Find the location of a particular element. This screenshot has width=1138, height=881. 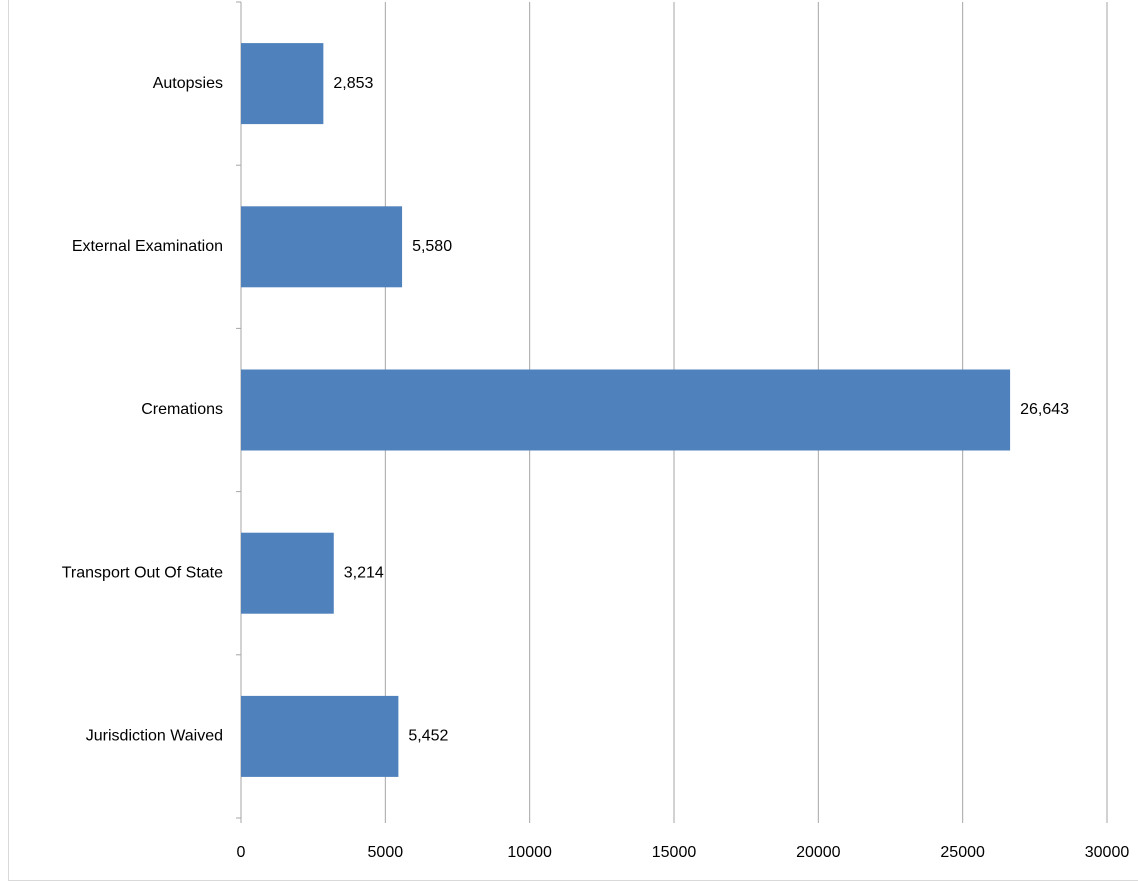

category-label: Transport Out Of State is located at coordinates (142, 572).